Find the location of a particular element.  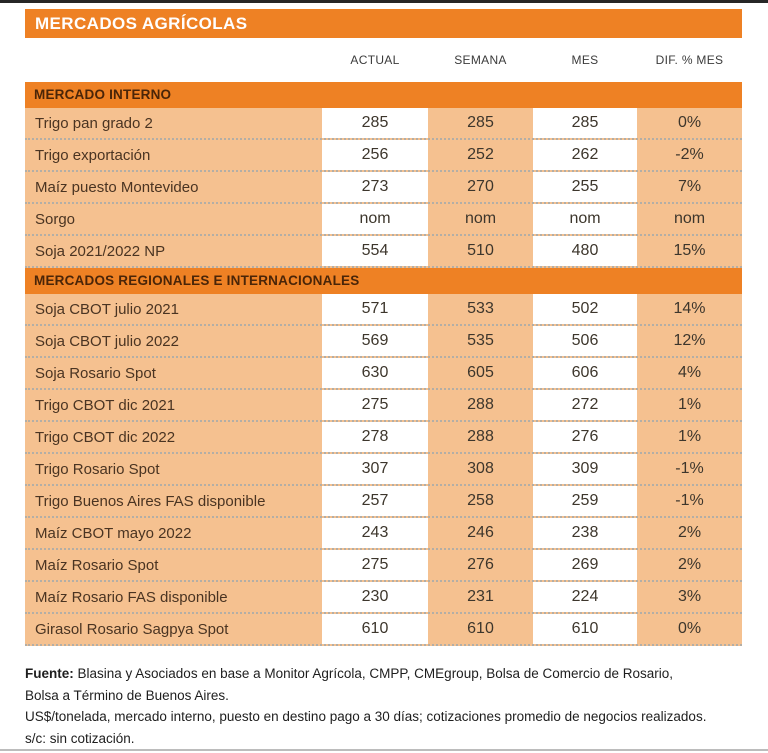

column-header-mes: MES is located at coordinates (585, 60).